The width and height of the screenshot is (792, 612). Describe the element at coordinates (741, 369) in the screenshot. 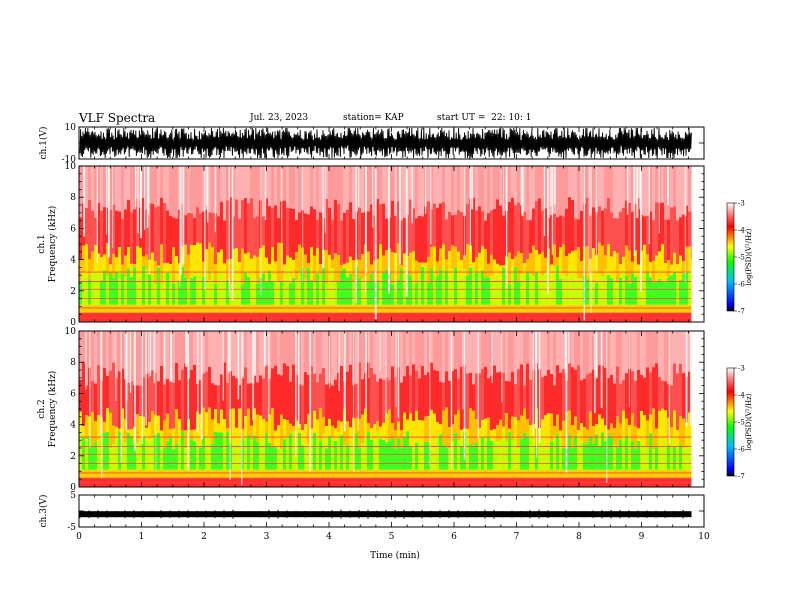

I see `colorbar-tick-label: -3` at that location.